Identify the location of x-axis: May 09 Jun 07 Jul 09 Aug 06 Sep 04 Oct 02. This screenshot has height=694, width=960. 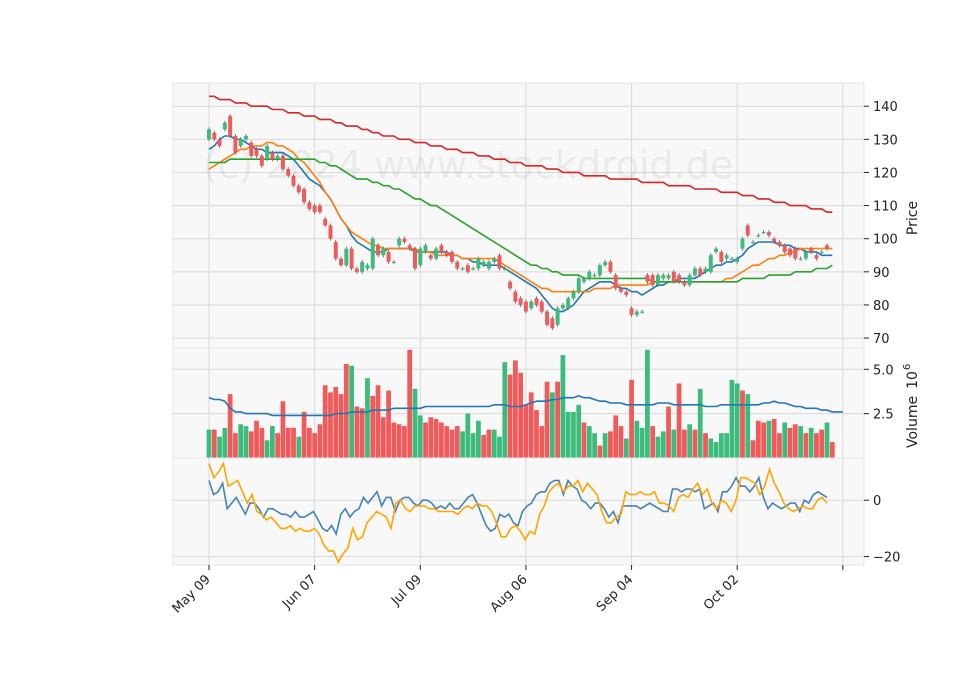
(507, 590).